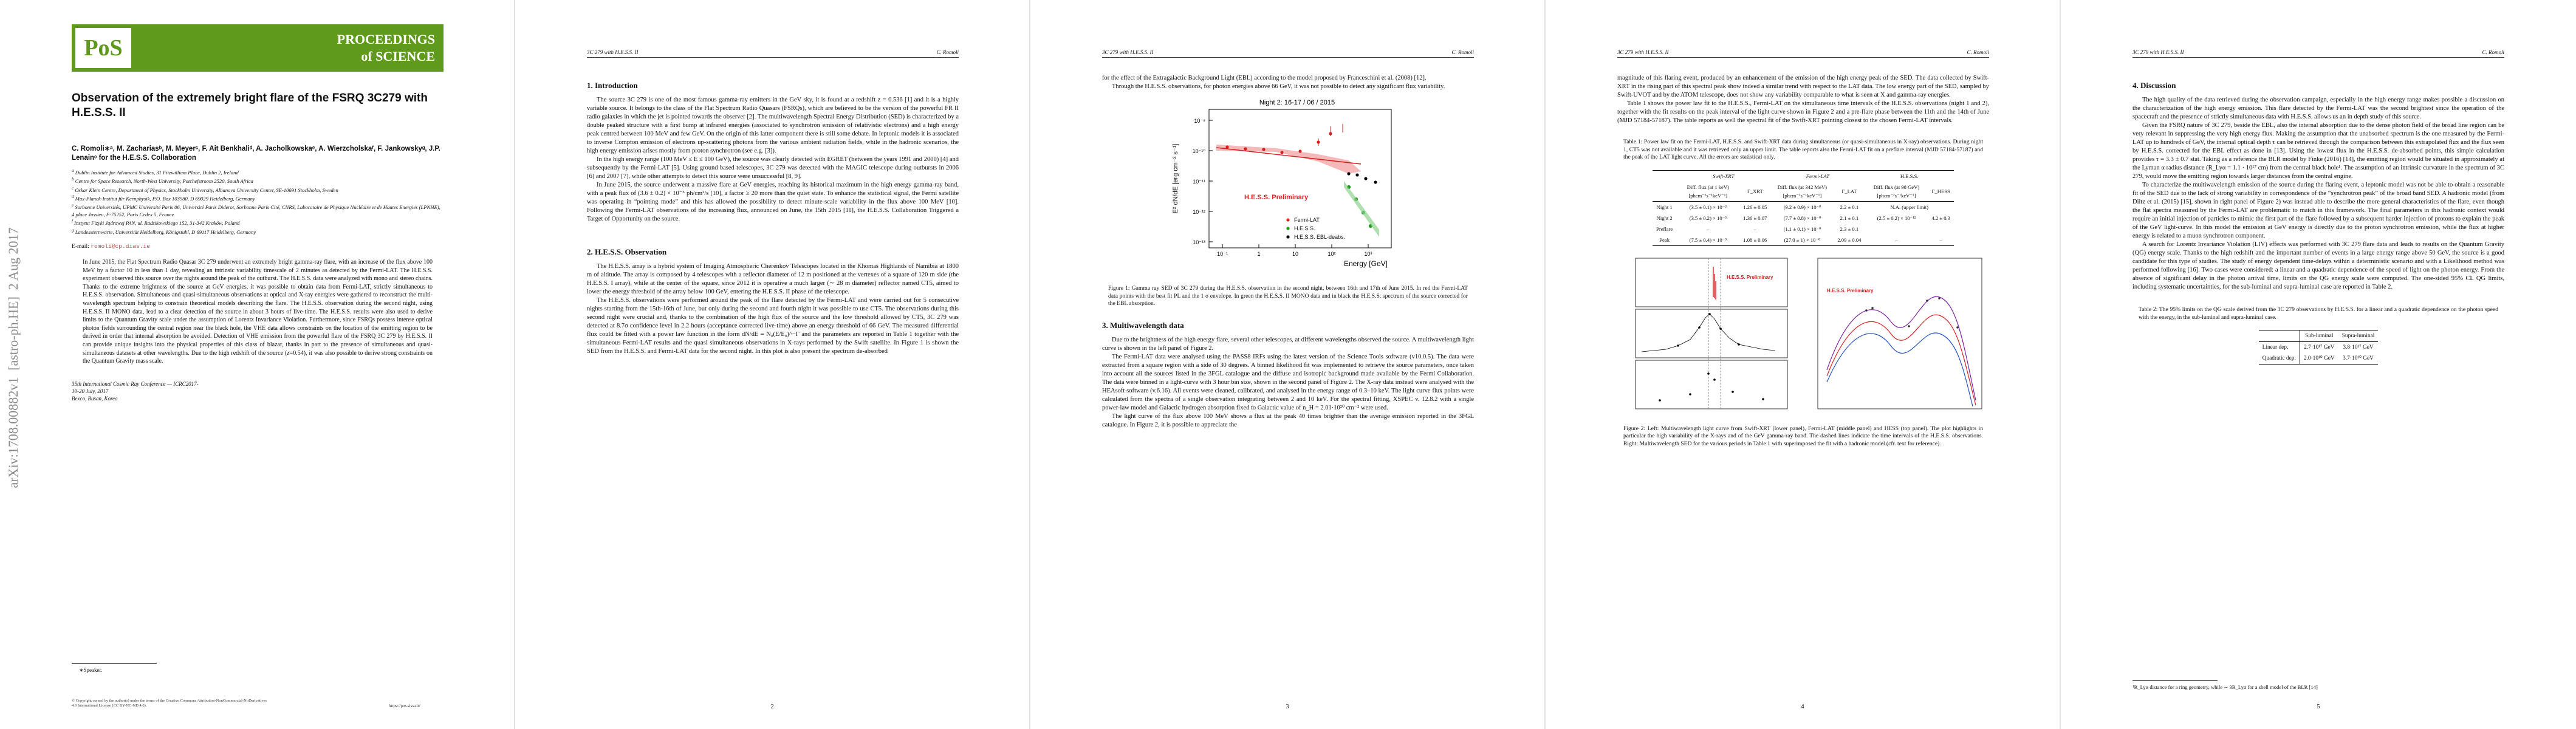 The height and width of the screenshot is (729, 2576). I want to click on sed-panel, so click(1899, 334).